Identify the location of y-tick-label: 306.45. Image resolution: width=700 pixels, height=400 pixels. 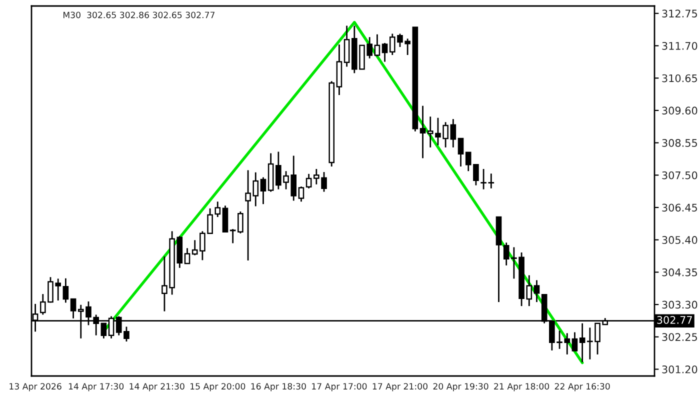
(679, 208).